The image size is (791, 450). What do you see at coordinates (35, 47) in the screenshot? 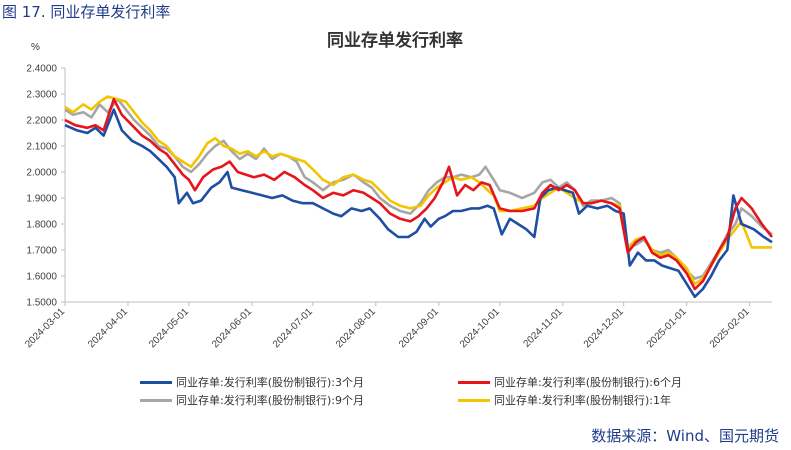
I see `y-axis-unit: %` at bounding box center [35, 47].